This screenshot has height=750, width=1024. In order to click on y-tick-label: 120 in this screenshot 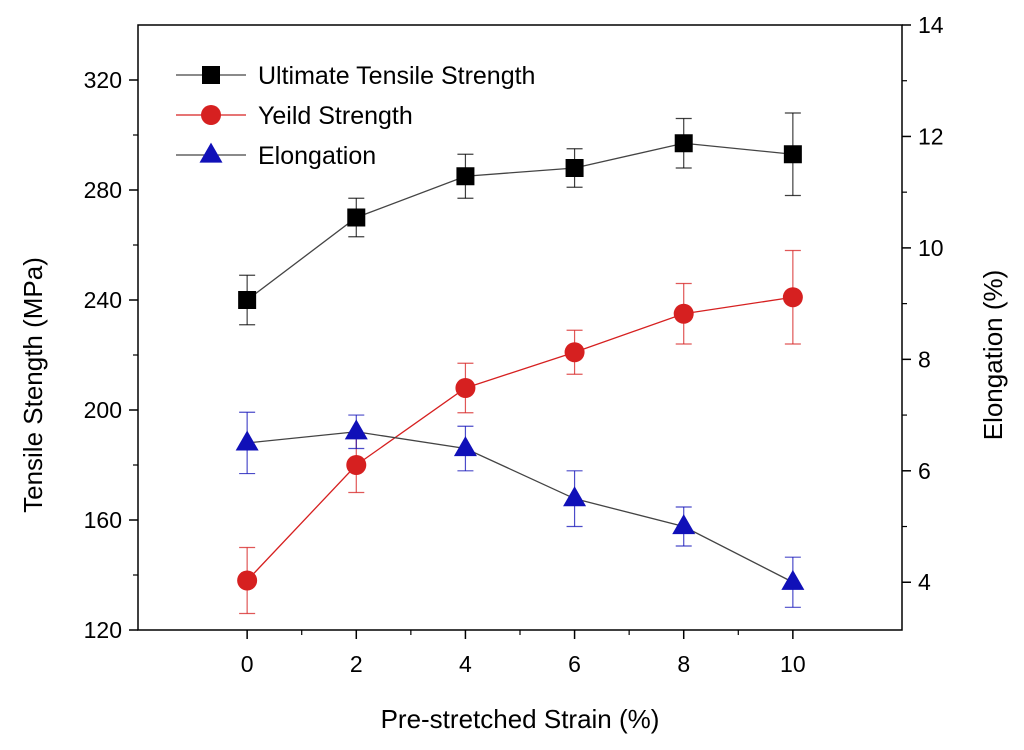, I will do `click(103, 630)`.